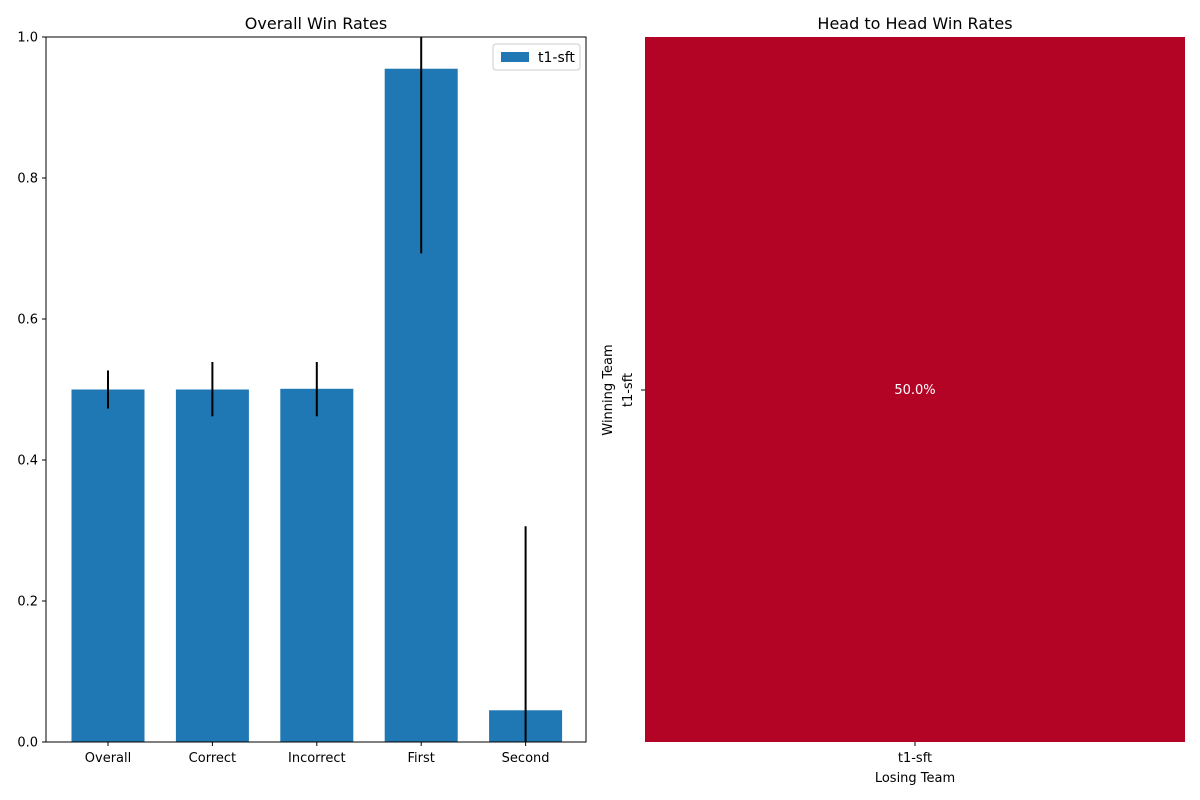 This screenshot has height=800, width=1200. I want to click on bar-legend: t1-sft, so click(536, 57).